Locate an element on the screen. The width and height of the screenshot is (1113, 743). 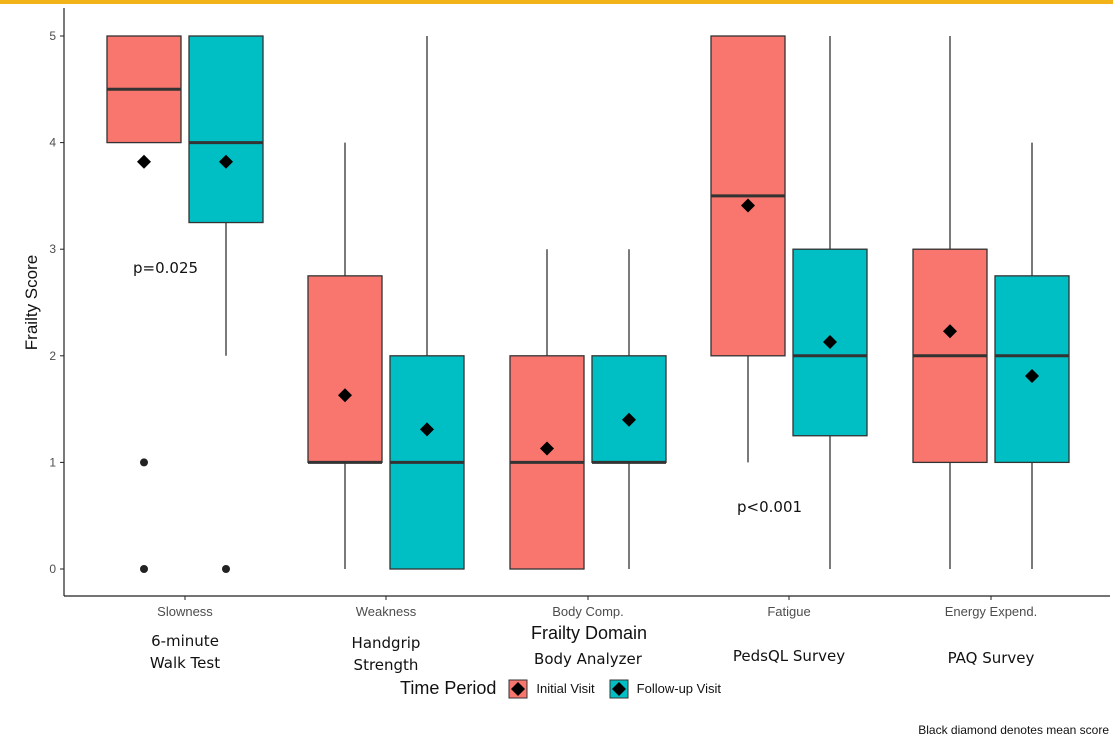
x-tick-label: Fatigue is located at coordinates (788, 611).